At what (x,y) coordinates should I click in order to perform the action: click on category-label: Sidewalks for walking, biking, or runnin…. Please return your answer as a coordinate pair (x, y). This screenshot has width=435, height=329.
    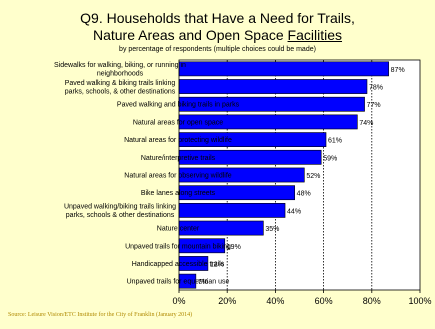
    Looking at the image, I should click on (120, 70).